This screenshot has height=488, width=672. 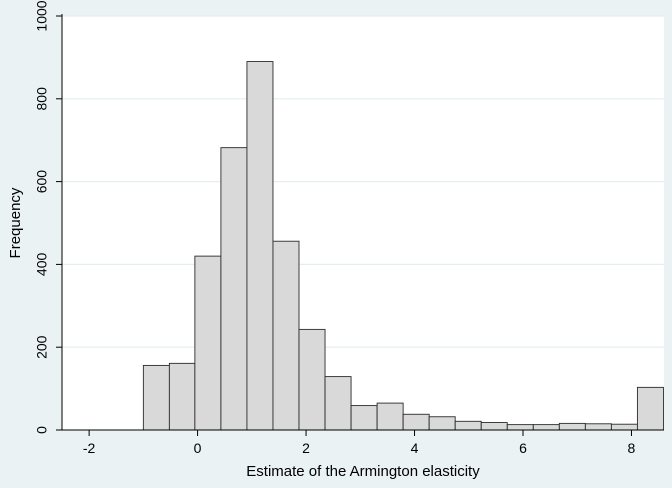 What do you see at coordinates (42, 15) in the screenshot?
I see `y-tick-label: 1000` at bounding box center [42, 15].